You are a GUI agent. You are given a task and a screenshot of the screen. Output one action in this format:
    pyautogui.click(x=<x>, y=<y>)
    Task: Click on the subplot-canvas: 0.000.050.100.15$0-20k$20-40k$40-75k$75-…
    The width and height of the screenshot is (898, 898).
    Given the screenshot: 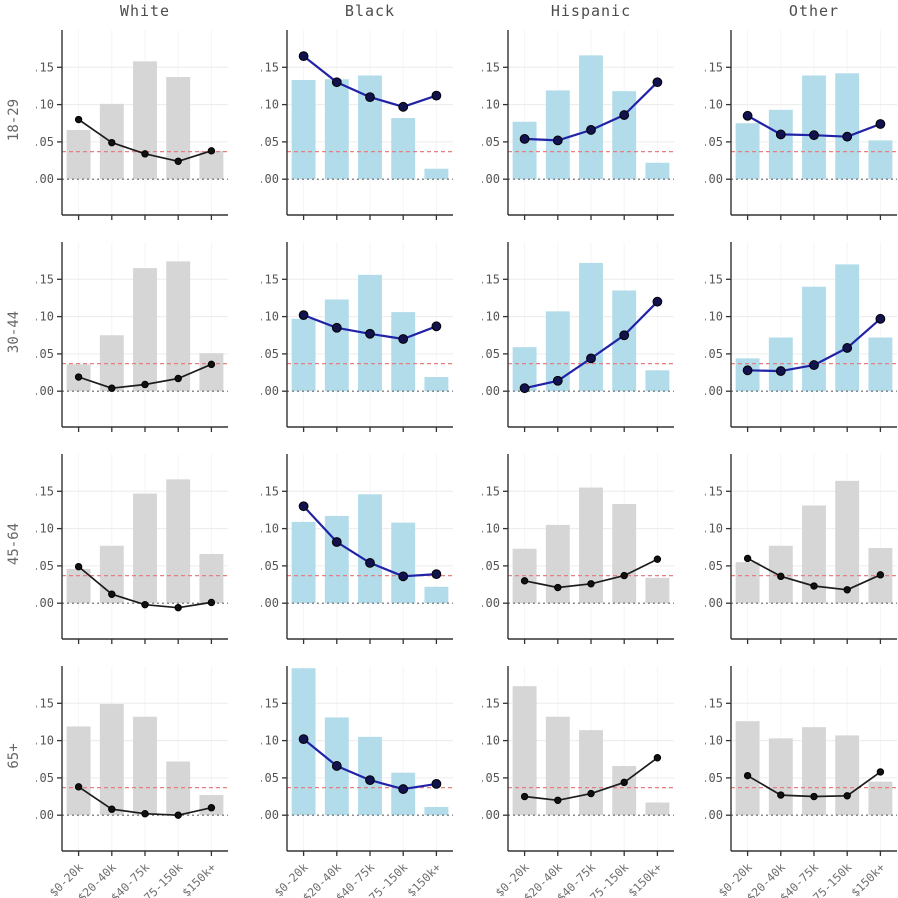 What is the action you would take?
    pyautogui.click(x=801, y=782)
    